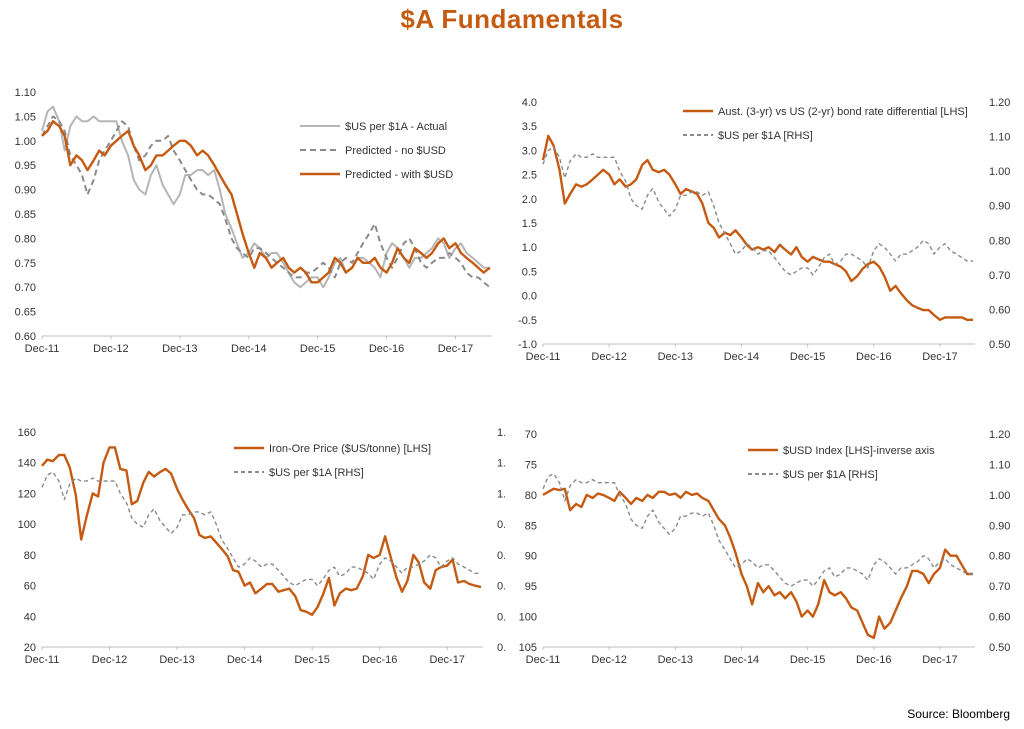  What do you see at coordinates (529, 224) in the screenshot?
I see `y-tick-label: 1.5` at bounding box center [529, 224].